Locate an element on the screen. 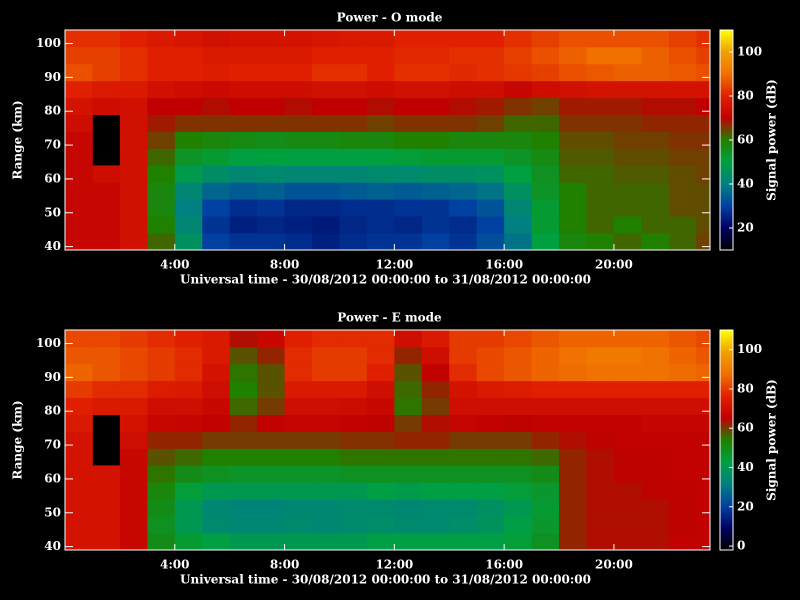 This screenshot has height=600, width=800. x-tick-label: 4:00 is located at coordinates (174, 265).